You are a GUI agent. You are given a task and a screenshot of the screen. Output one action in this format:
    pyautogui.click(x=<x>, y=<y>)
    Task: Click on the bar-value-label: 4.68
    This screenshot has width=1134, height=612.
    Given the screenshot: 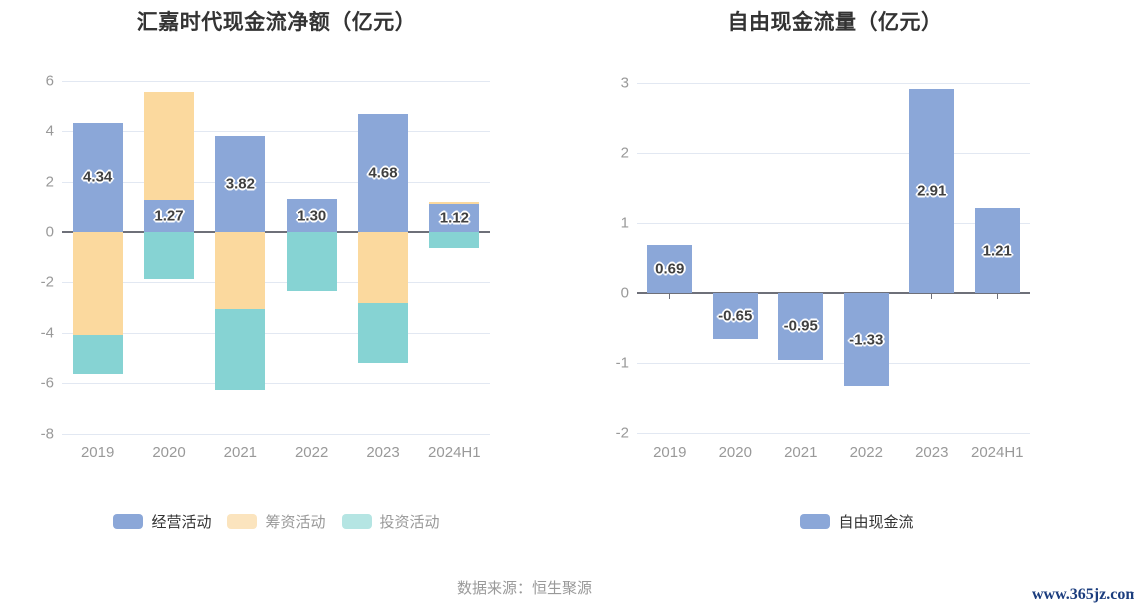 What is the action you would take?
    pyautogui.click(x=383, y=173)
    